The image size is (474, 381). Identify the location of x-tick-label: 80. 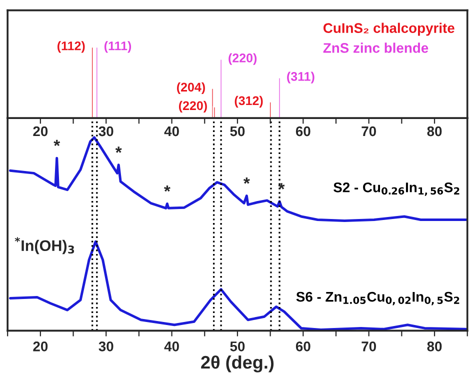
(434, 346).